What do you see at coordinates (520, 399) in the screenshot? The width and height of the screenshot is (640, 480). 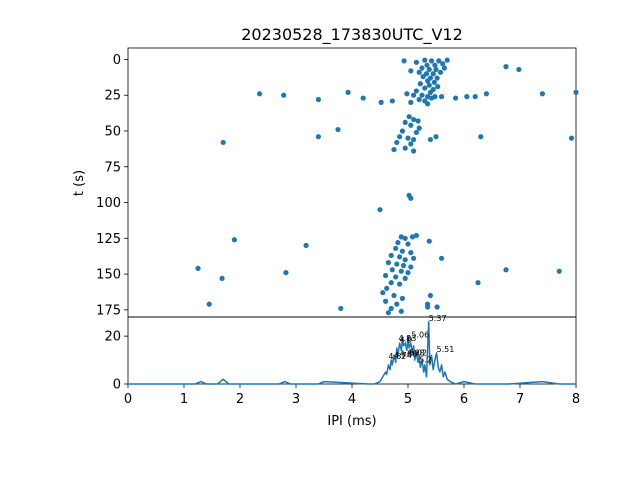 I see `histogram-x-tick-label: 7` at bounding box center [520, 399].